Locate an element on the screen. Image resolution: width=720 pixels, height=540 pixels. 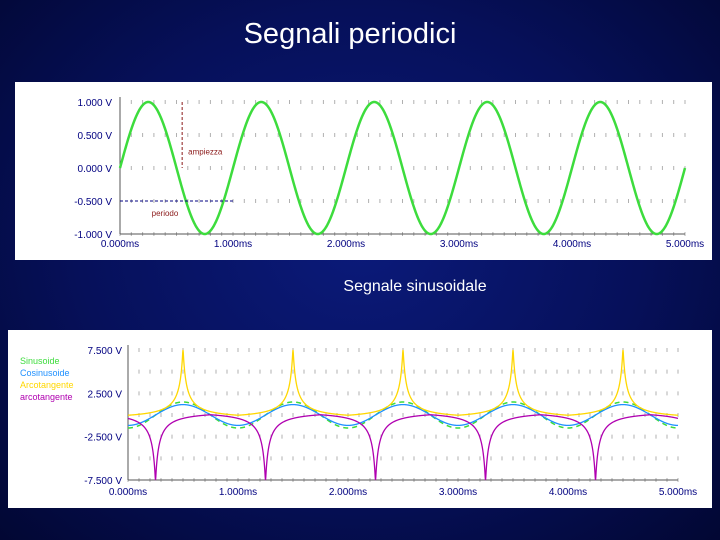
legend-entry: arcotangente is located at coordinates (46, 397).